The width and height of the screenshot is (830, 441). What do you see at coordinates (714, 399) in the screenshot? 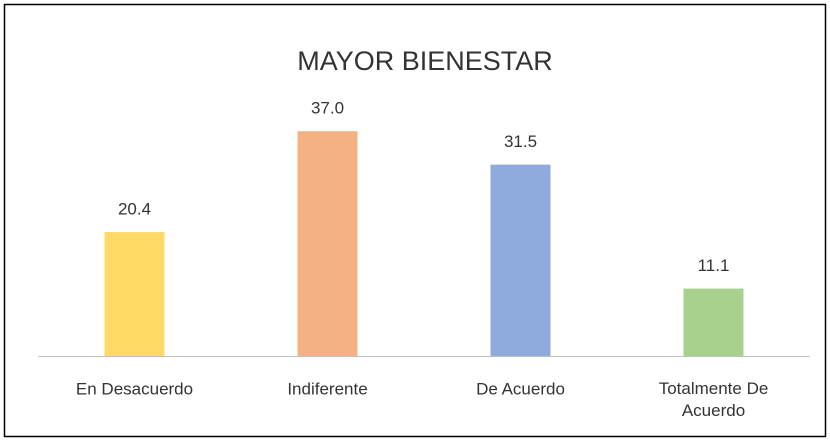
I see `x-tick-label: Totalmente De Acuerdo` at bounding box center [714, 399].